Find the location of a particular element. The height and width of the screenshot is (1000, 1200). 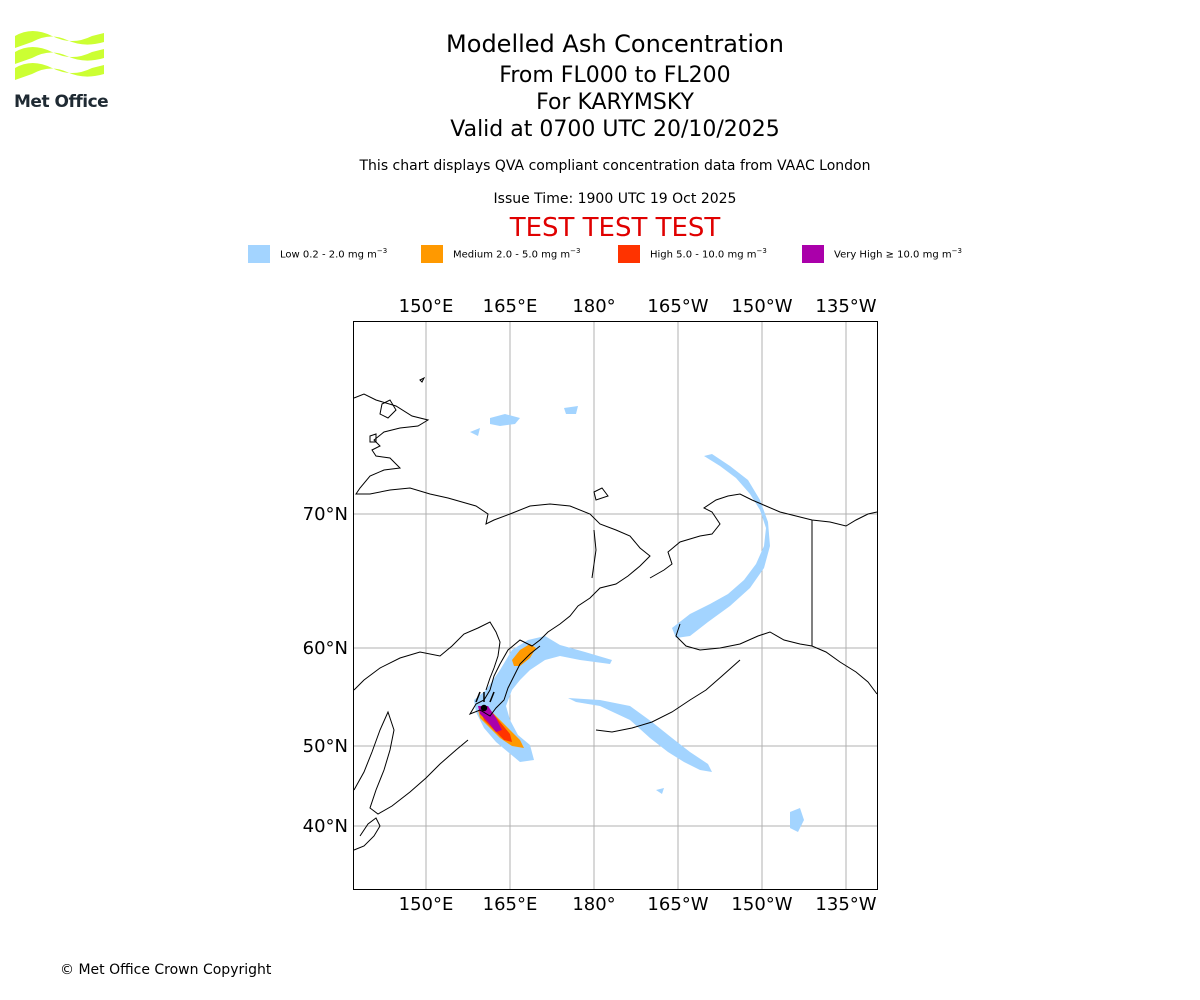

lon-label-top-165w: 165°W is located at coordinates (677, 306).